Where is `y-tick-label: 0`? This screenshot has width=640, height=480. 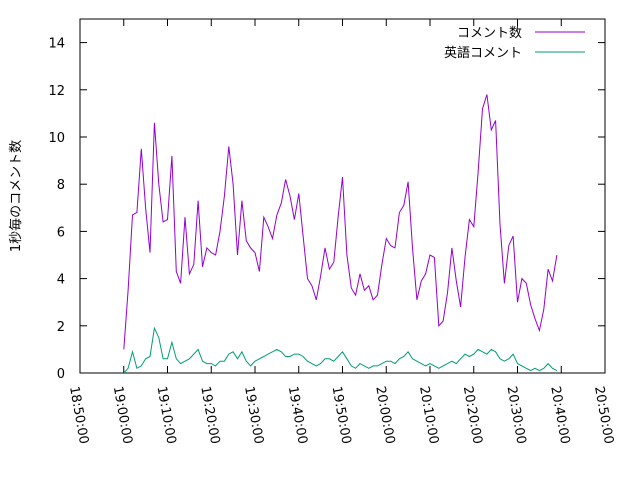 y-tick-label: 0 is located at coordinates (61, 374).